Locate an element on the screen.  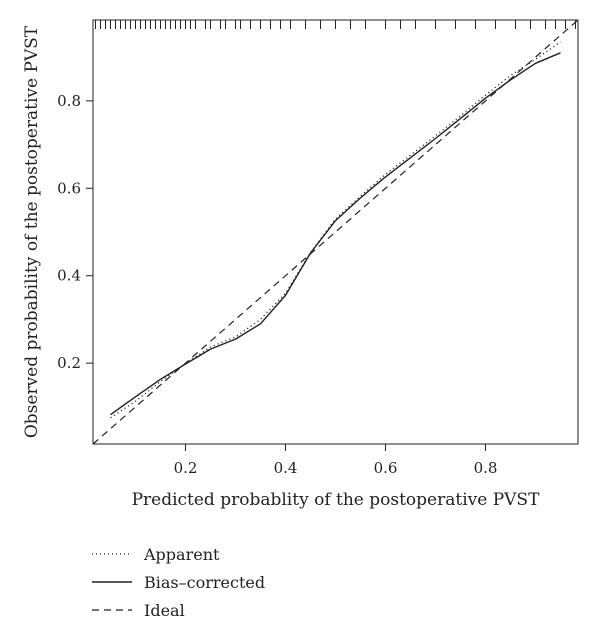
x-axis: 0.2 0.4 0.6 0.8 is located at coordinates (336, 460).